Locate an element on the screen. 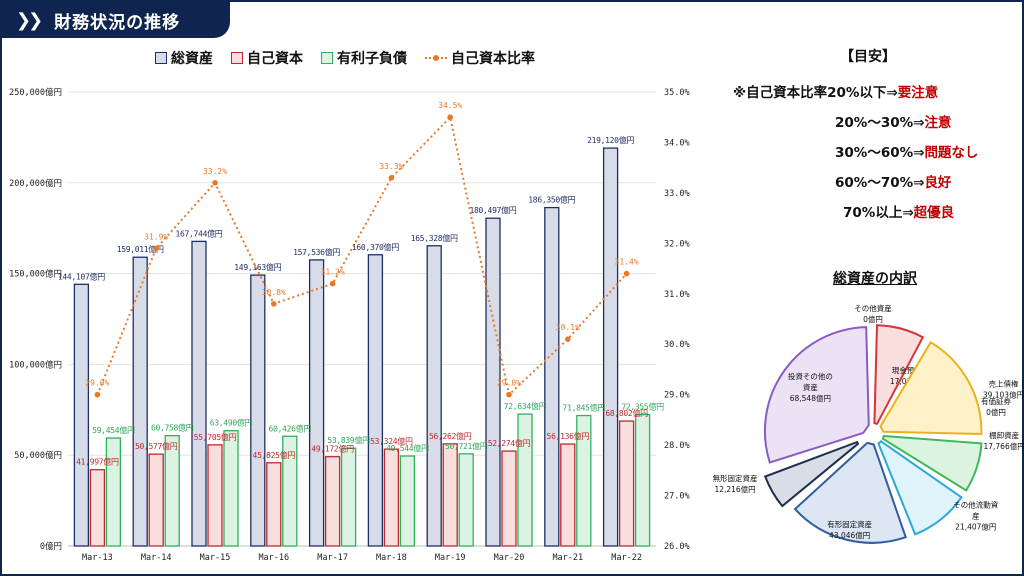  bar-value-label: 50,577億円 is located at coordinates (156, 446).